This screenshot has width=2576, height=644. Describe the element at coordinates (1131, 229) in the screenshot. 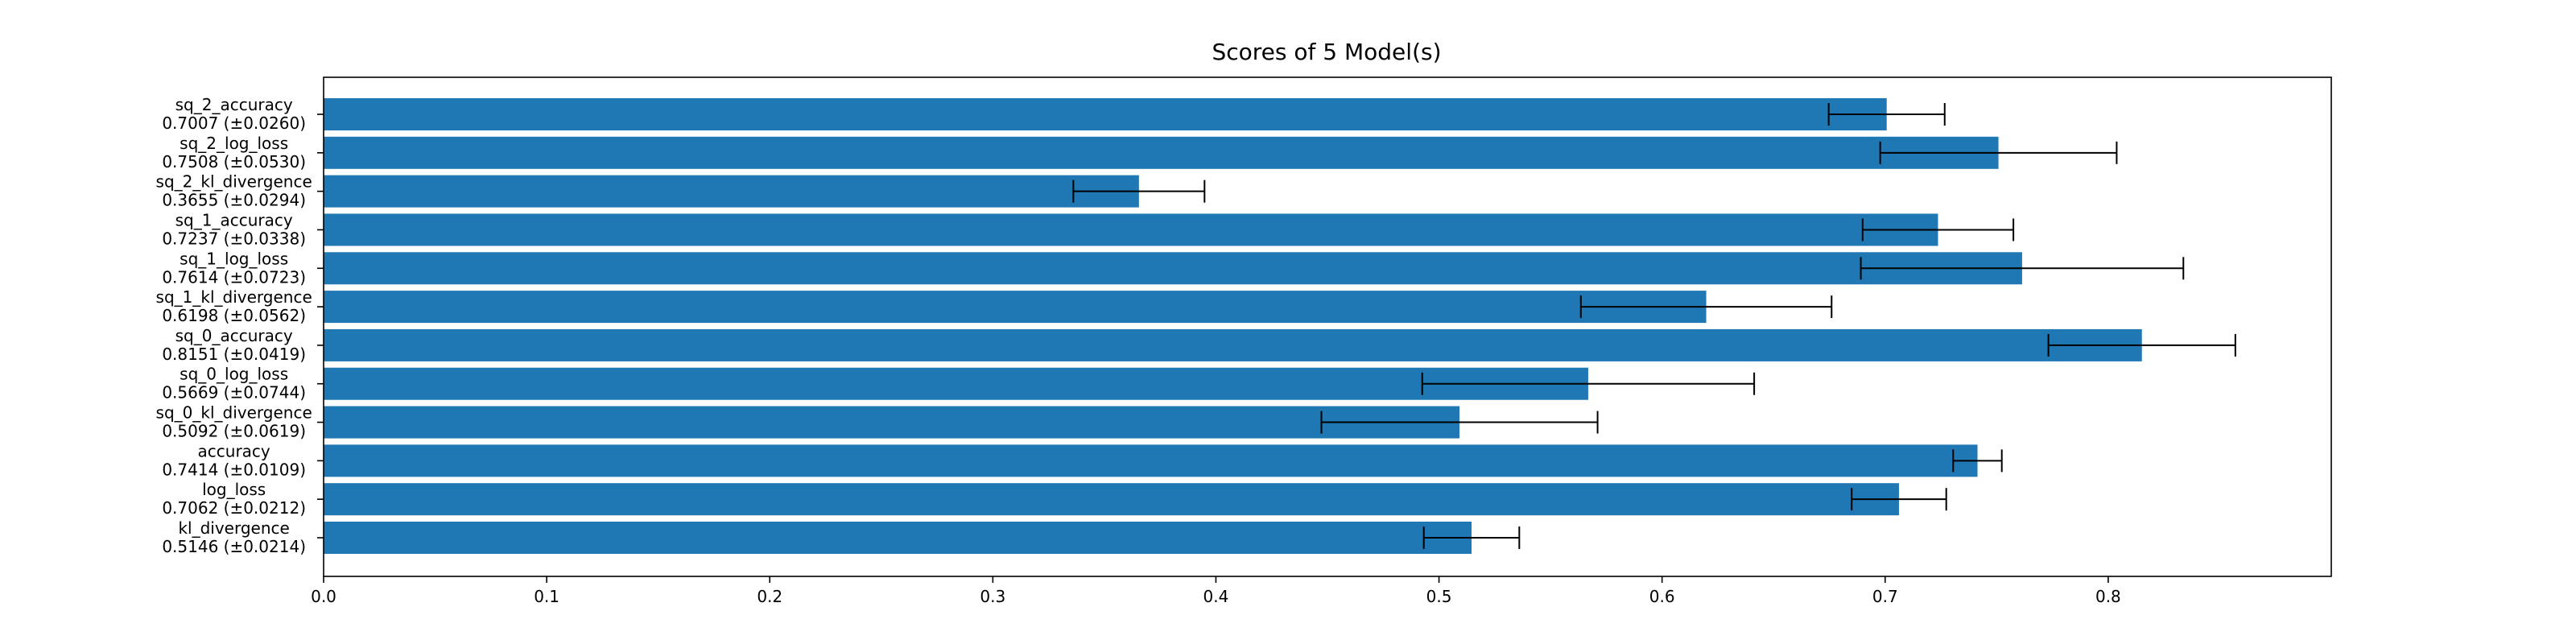

I see `bar-sq_1_accuracy` at that location.